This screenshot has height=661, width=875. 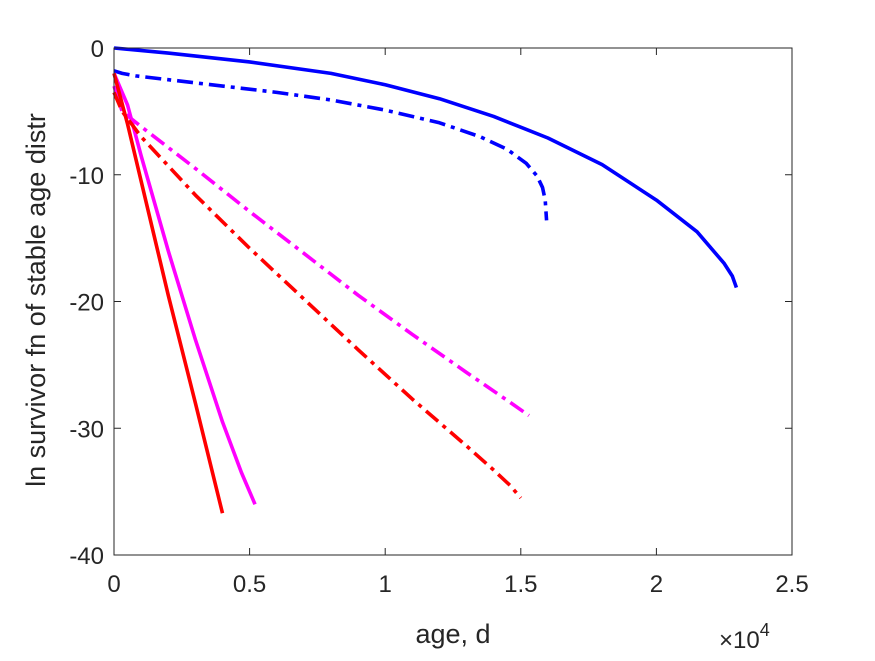 What do you see at coordinates (86, 556) in the screenshot?
I see `y-tick-label: -40` at bounding box center [86, 556].